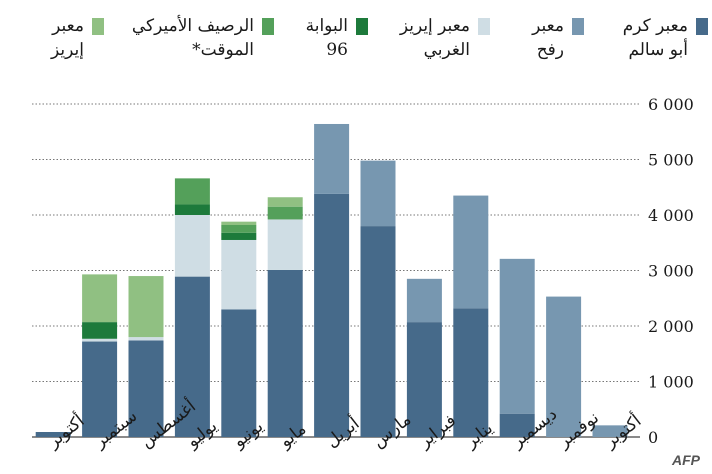 This screenshot has height=474, width=712. What do you see at coordinates (653, 437) in the screenshot?
I see `y-tick-label: 0` at bounding box center [653, 437].